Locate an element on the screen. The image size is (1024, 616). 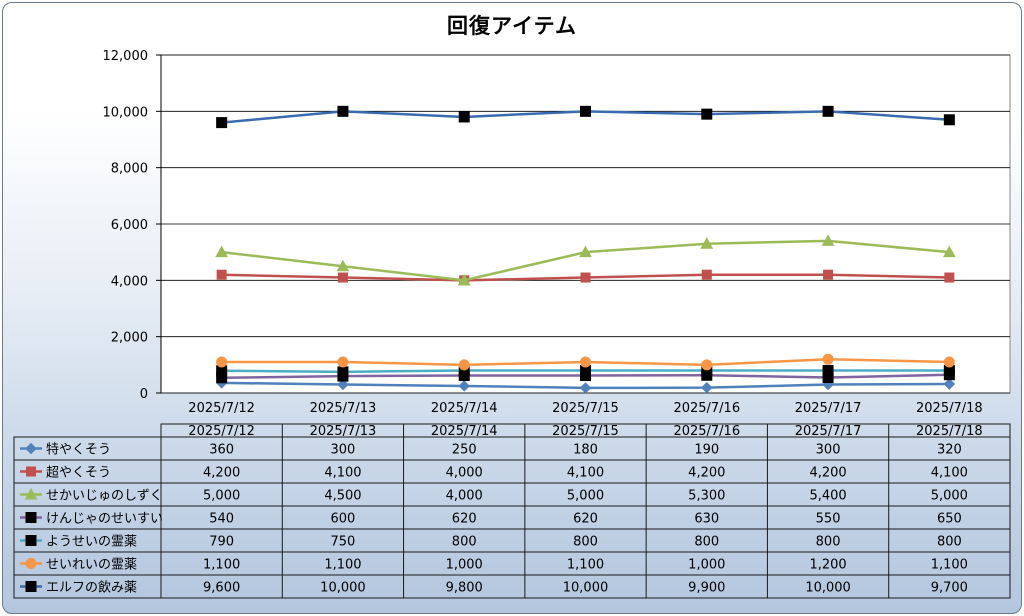
legend-label: ようせいの霊薬 is located at coordinates (91, 542).